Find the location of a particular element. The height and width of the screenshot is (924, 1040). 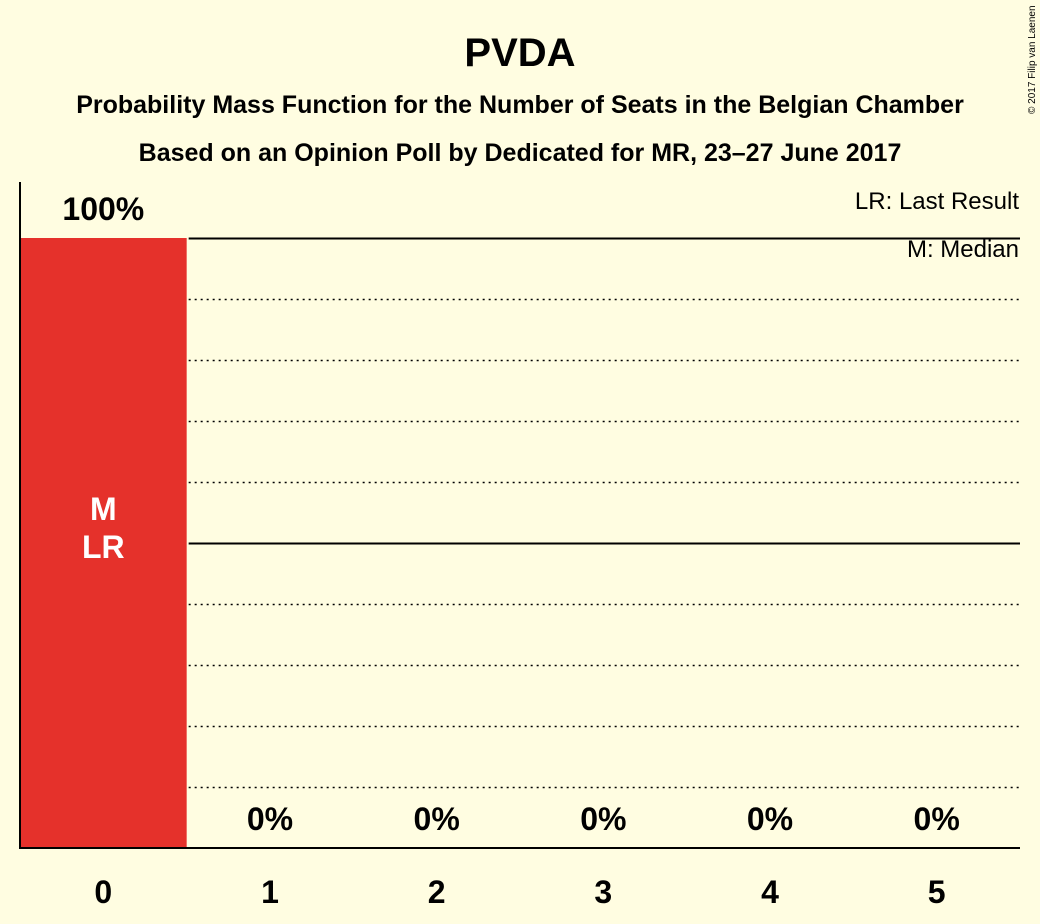

value-label-1: 0% is located at coordinates (270, 819).